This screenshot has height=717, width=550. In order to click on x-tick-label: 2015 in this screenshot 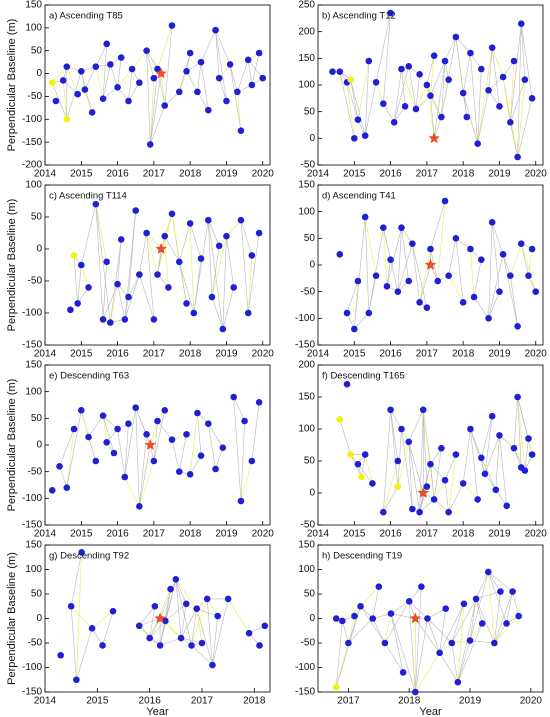, I will do `click(354, 534)`.